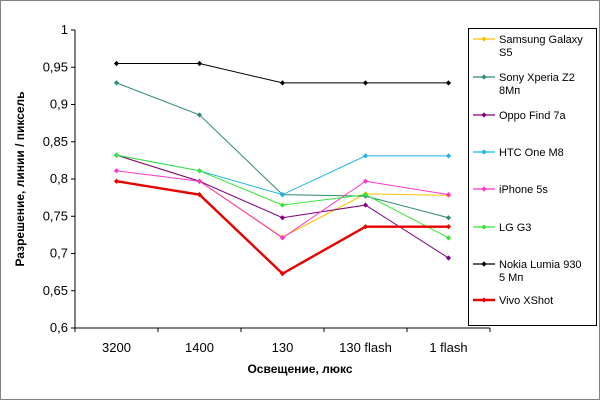 The width and height of the screenshot is (600, 400). Describe the element at coordinates (531, 153) in the screenshot. I see `legend-label: HTC One M8` at that location.